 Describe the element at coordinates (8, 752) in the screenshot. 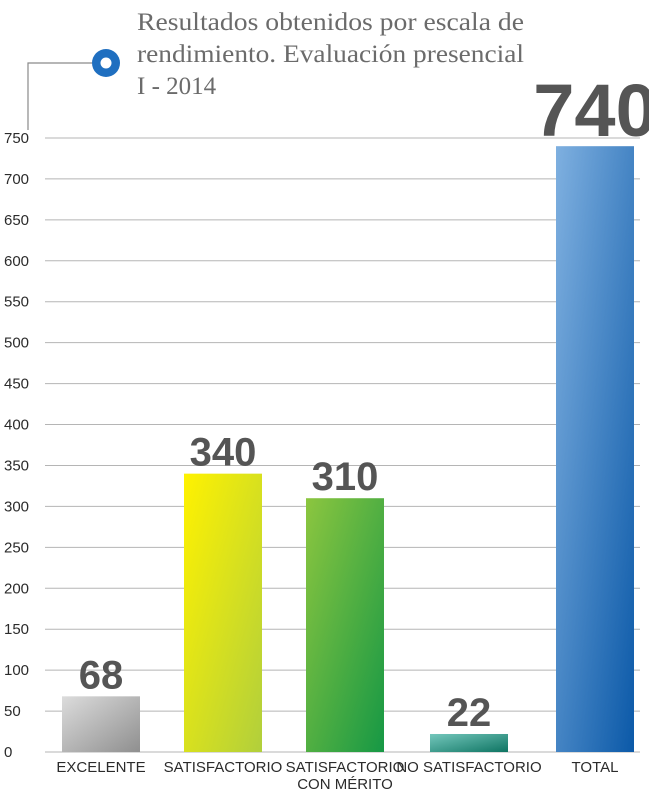

I see `y-tick-label: 0` at that location.